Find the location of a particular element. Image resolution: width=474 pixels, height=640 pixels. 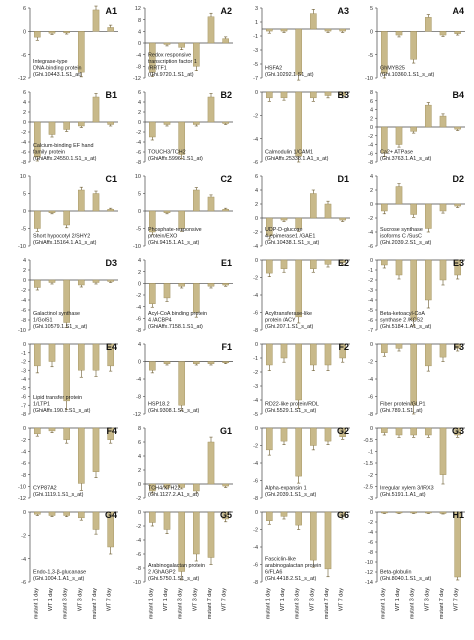

gene-title-line: Calcium-binding EF hand is located at coordinates (63, 146).